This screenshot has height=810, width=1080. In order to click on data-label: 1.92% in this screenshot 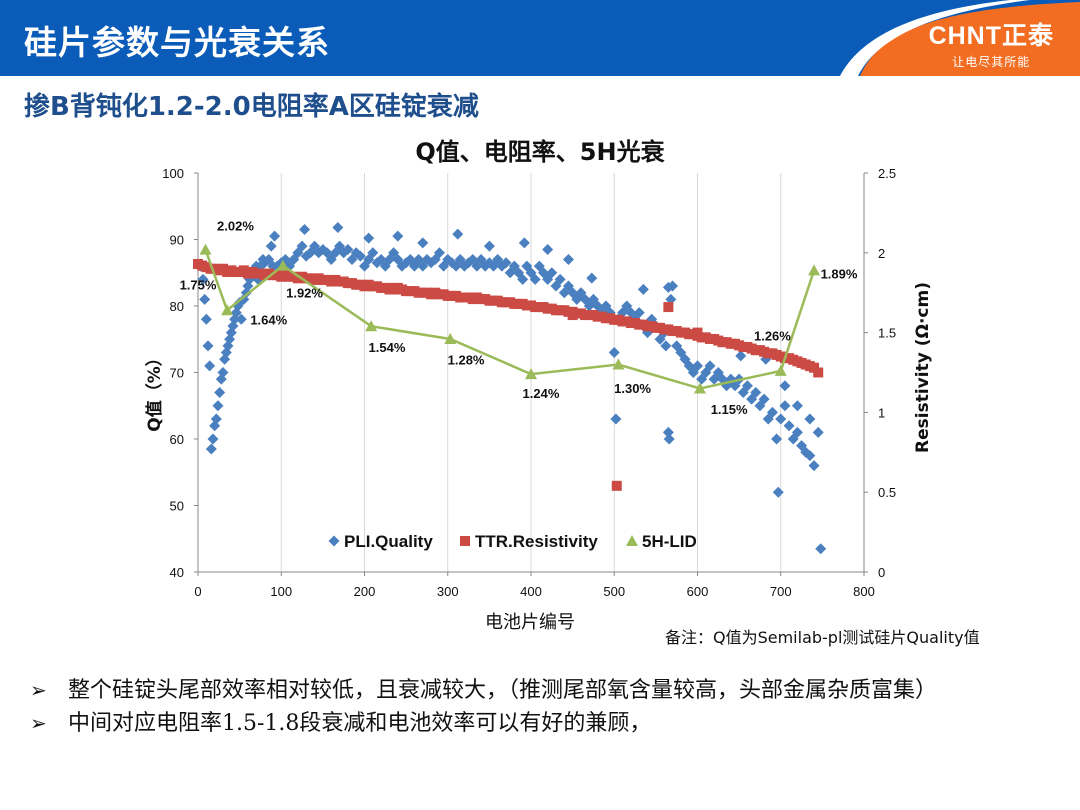, I will do `click(304, 292)`.